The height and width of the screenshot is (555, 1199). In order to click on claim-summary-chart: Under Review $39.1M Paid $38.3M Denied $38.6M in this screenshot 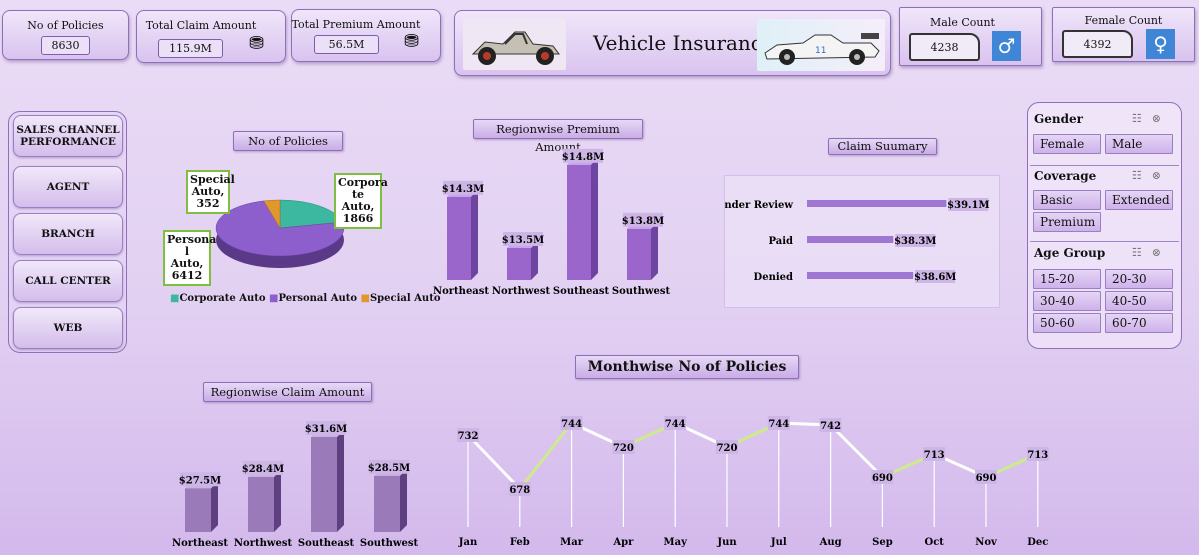, I will do `click(862, 241)`.